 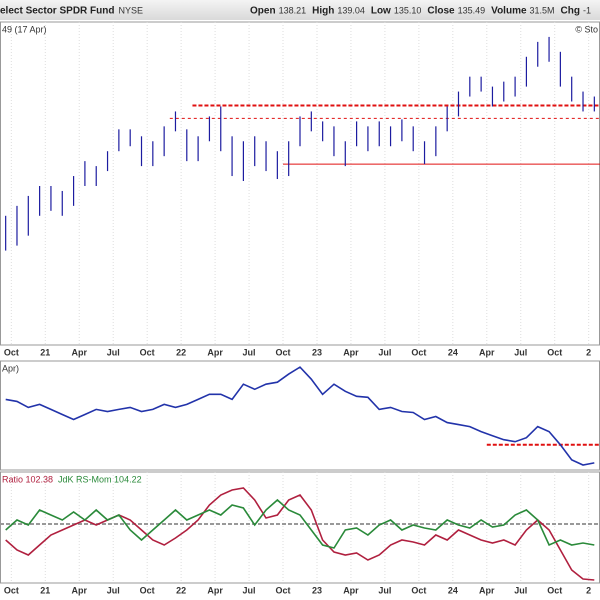 I want to click on fund-title: elect Sector SPDR Fund, so click(x=57, y=11).